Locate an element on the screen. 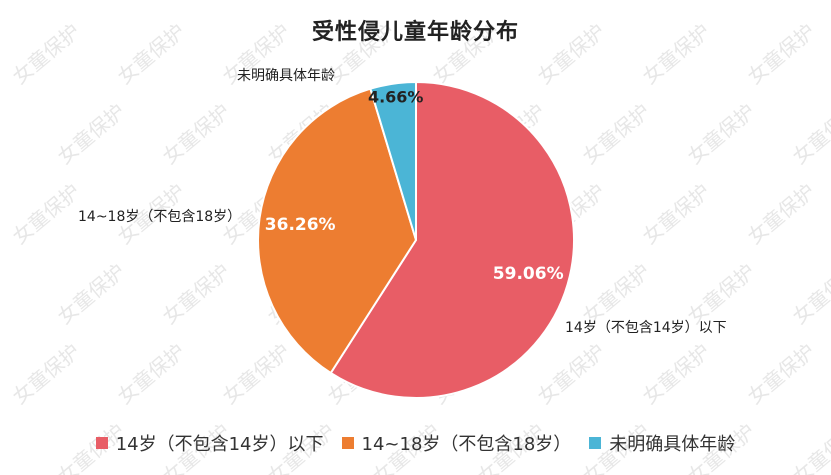 Image resolution: width=831 pixels, height=475 pixels. legend-item: 14岁（不包含14岁）以下 is located at coordinates (209, 443).